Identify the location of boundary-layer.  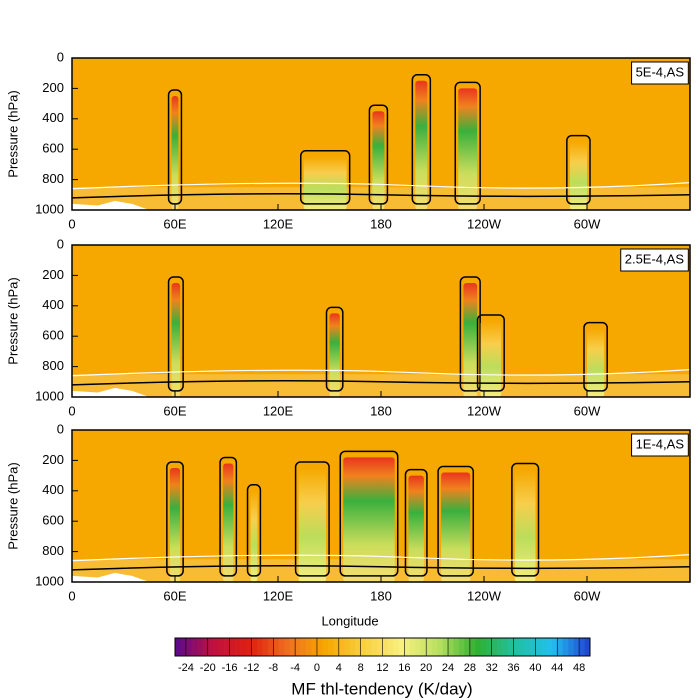
(381, 385).